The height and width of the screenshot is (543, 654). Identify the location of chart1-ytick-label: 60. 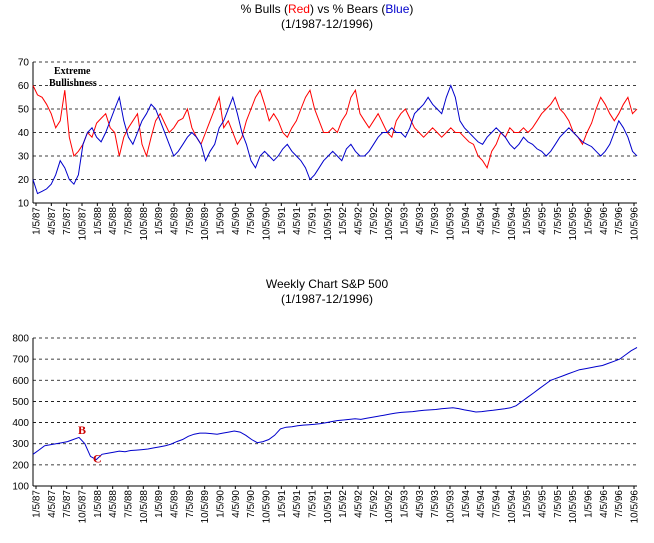
(24, 86).